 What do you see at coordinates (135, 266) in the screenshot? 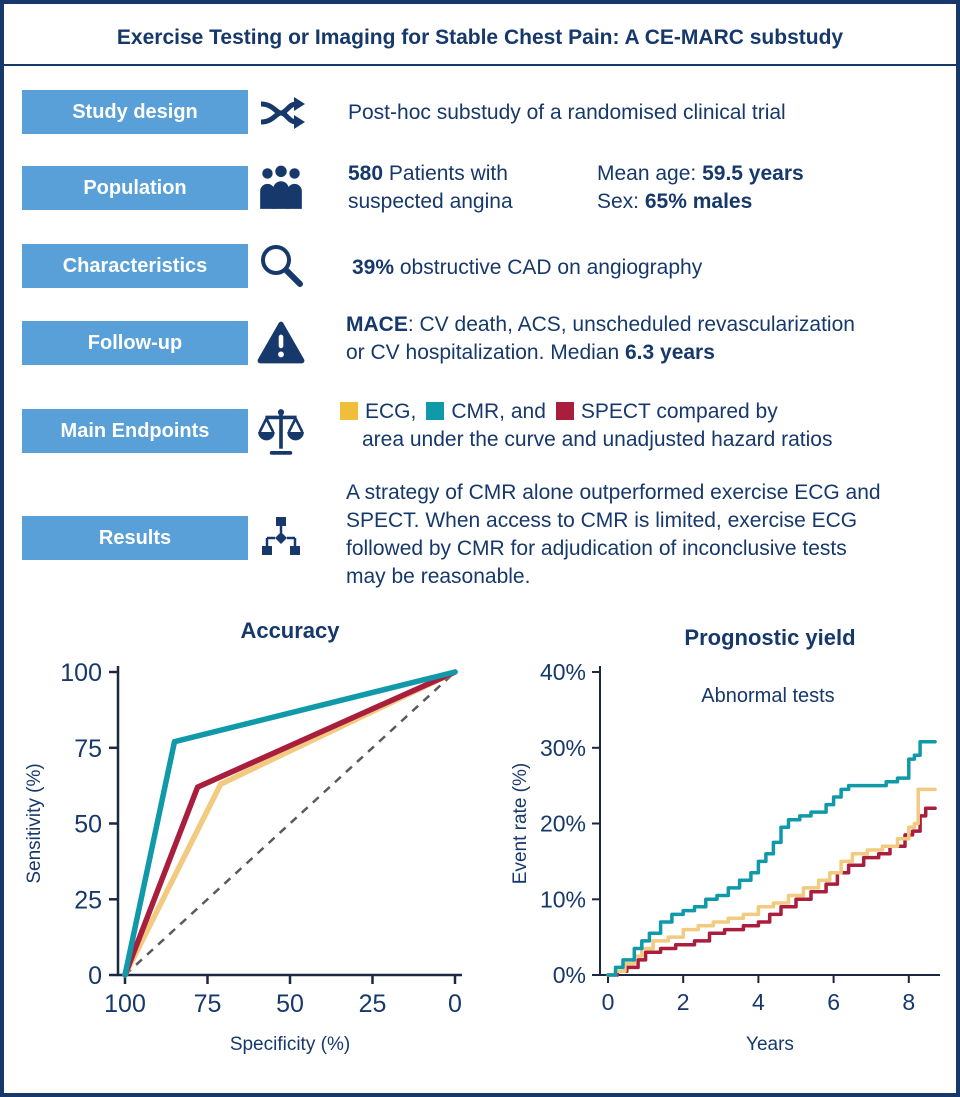
I see `label-characteristics: Characteristics` at bounding box center [135, 266].